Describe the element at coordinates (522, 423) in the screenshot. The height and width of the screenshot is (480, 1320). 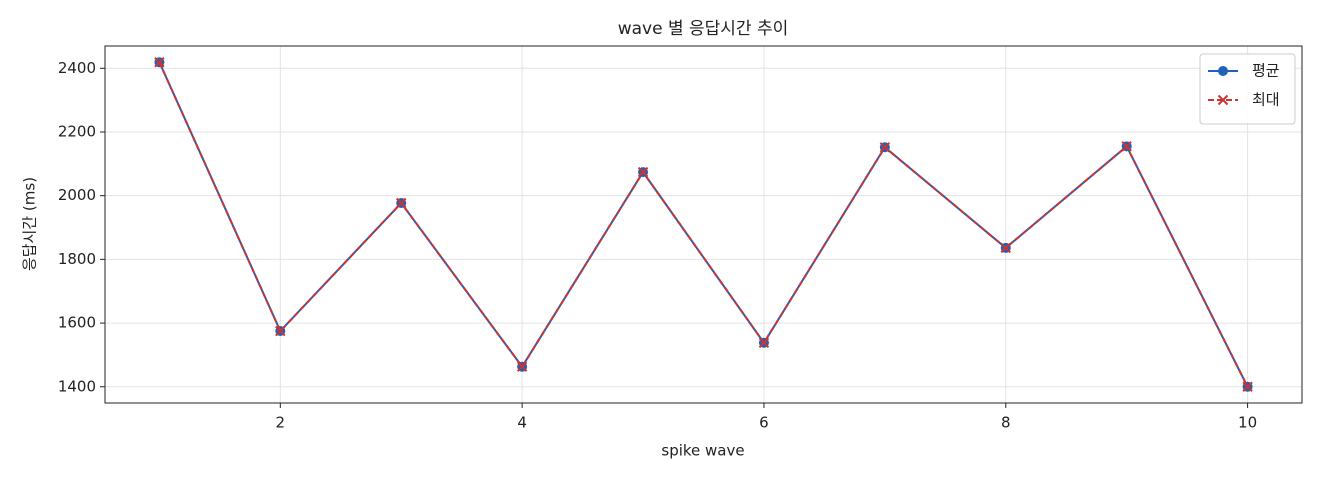
I see `x-tick-label: 4` at that location.